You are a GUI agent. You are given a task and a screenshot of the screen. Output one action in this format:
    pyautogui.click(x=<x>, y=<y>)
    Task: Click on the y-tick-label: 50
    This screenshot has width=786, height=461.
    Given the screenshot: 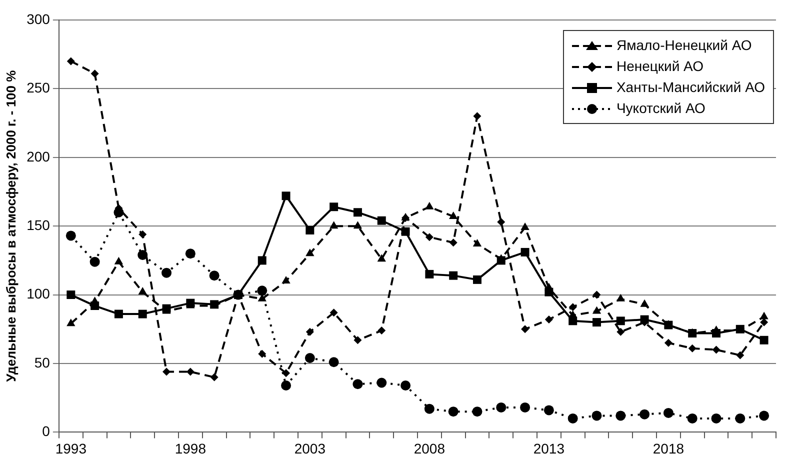 What is the action you would take?
    pyautogui.click(x=42, y=362)
    